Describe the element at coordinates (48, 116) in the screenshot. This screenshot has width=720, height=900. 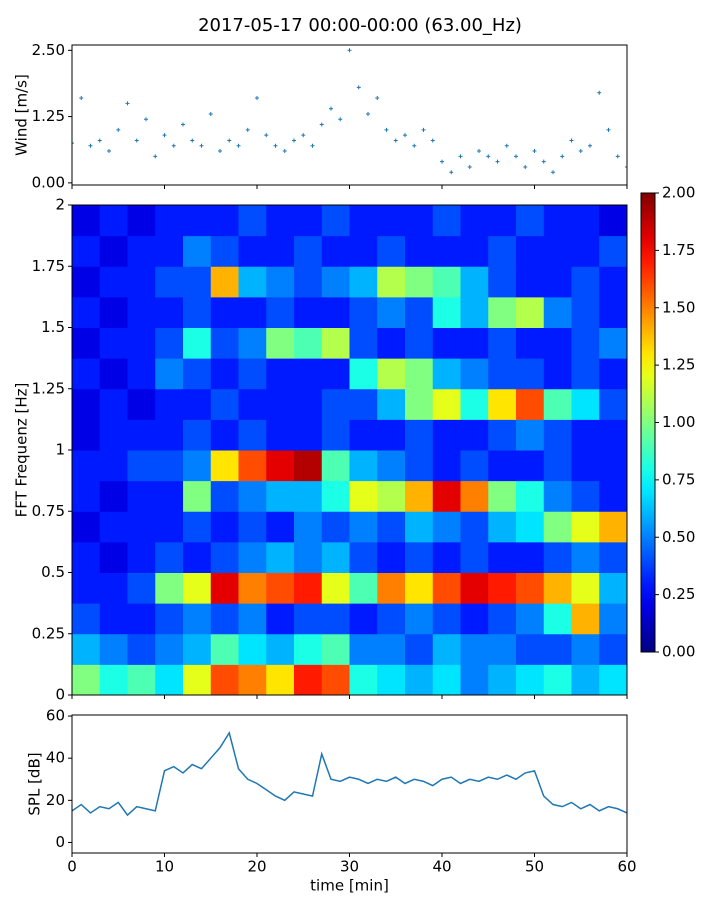
I see `y-tick-label: 1.25` at that location.